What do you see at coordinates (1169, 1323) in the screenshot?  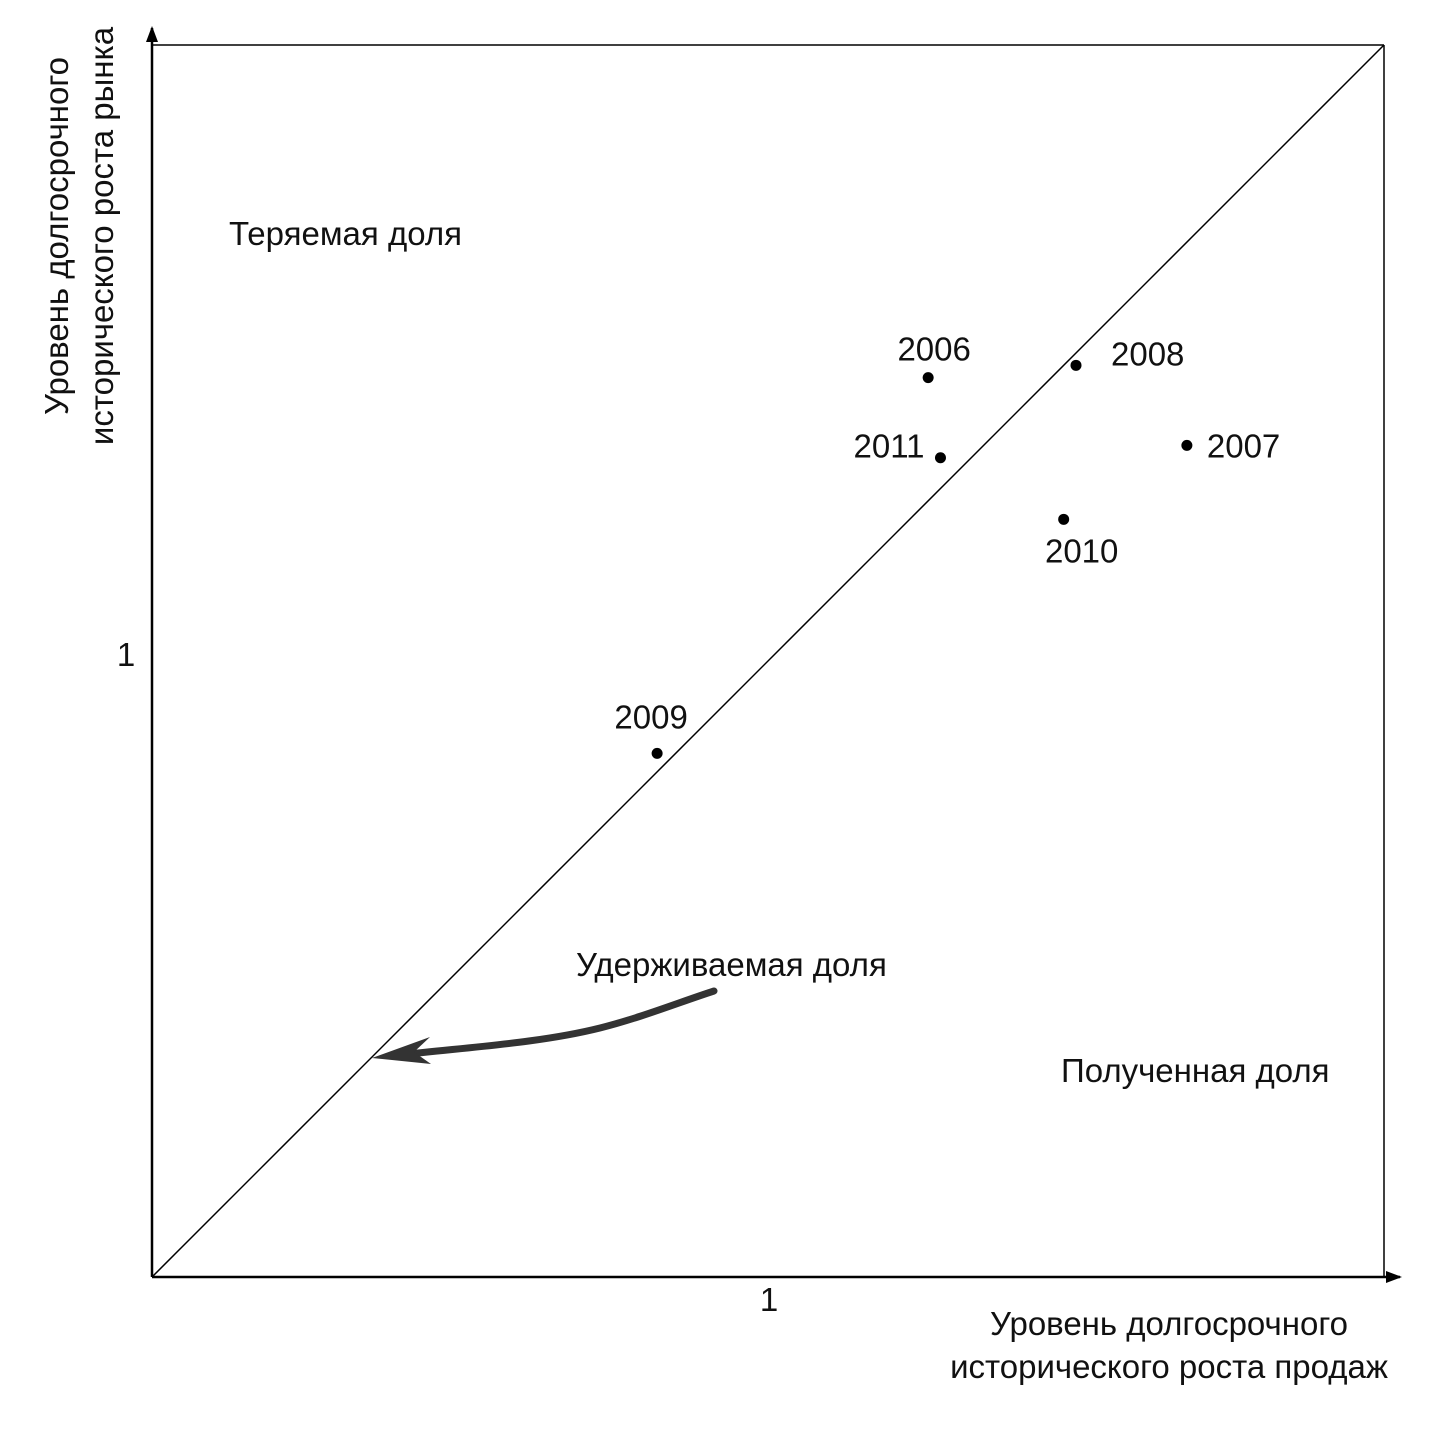 I see `x-axis-title-line-1: Уровень долгосрочного` at bounding box center [1169, 1323].